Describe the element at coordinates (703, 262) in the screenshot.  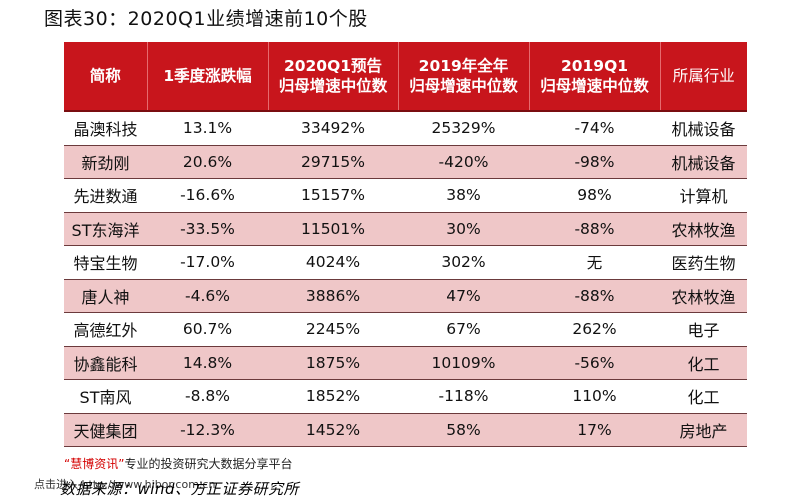
I see `cell-industry: 医药生物` at that location.